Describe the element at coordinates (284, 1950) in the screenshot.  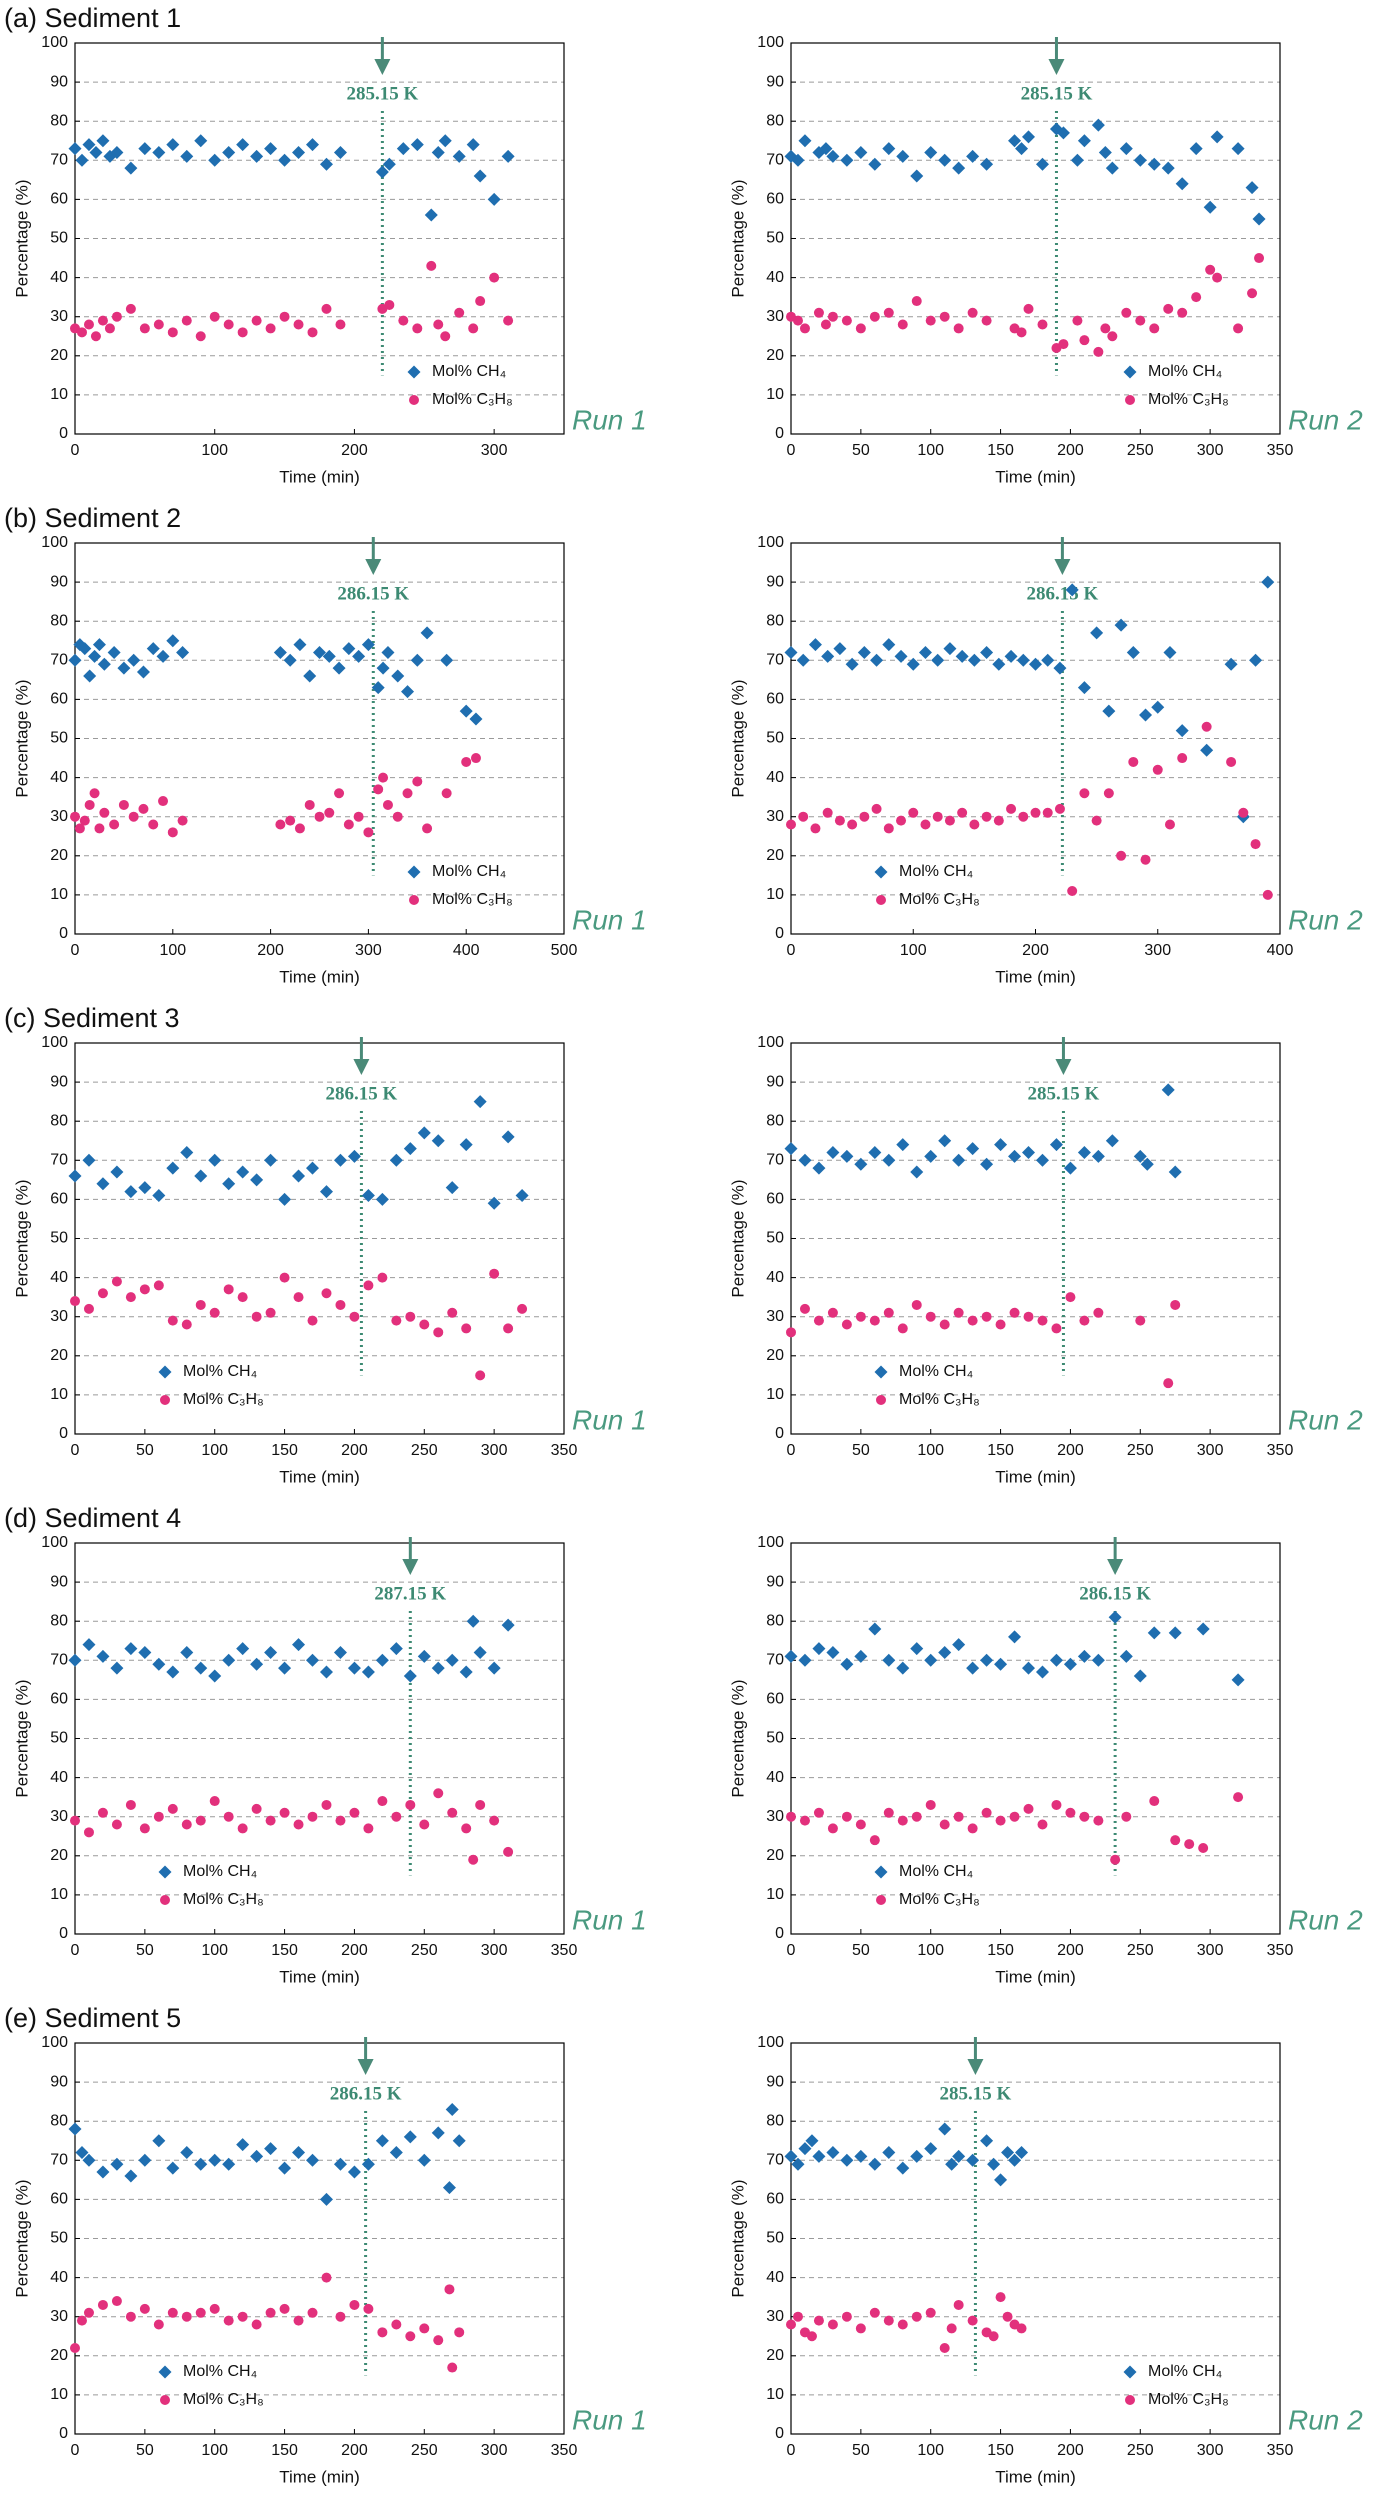
I see `x-tick-label: 150` at that location.